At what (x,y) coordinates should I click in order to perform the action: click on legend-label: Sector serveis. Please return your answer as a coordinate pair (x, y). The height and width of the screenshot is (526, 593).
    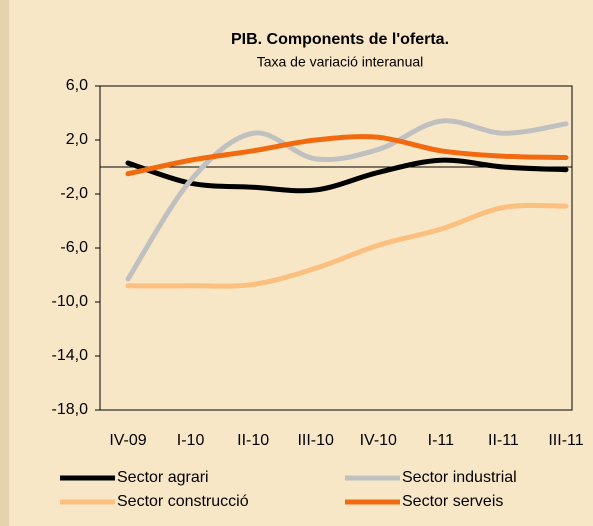
    Looking at the image, I should click on (452, 501).